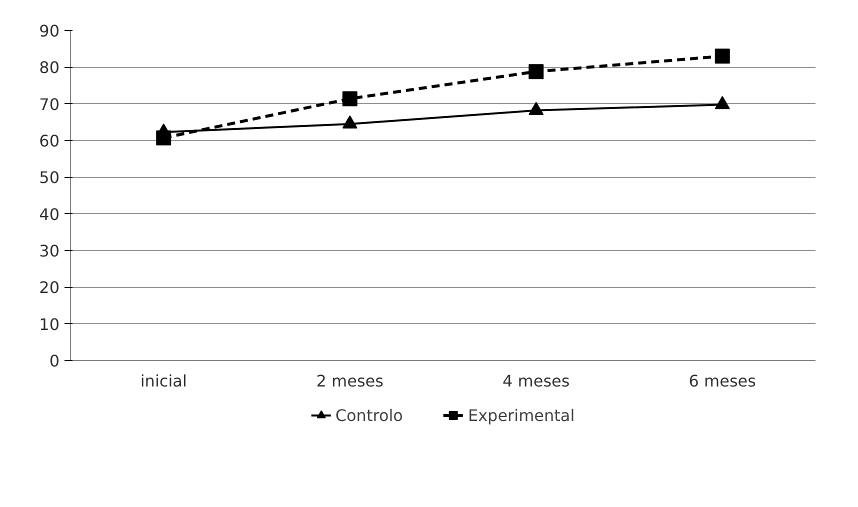 The height and width of the screenshot is (507, 858). What do you see at coordinates (54, 361) in the screenshot?
I see `y-tick-label: 0` at bounding box center [54, 361].